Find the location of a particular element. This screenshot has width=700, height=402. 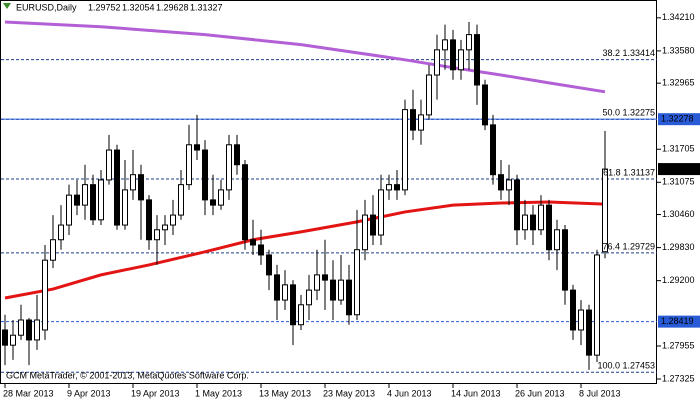

y-tick-label: 1.27325 is located at coordinates (678, 378).